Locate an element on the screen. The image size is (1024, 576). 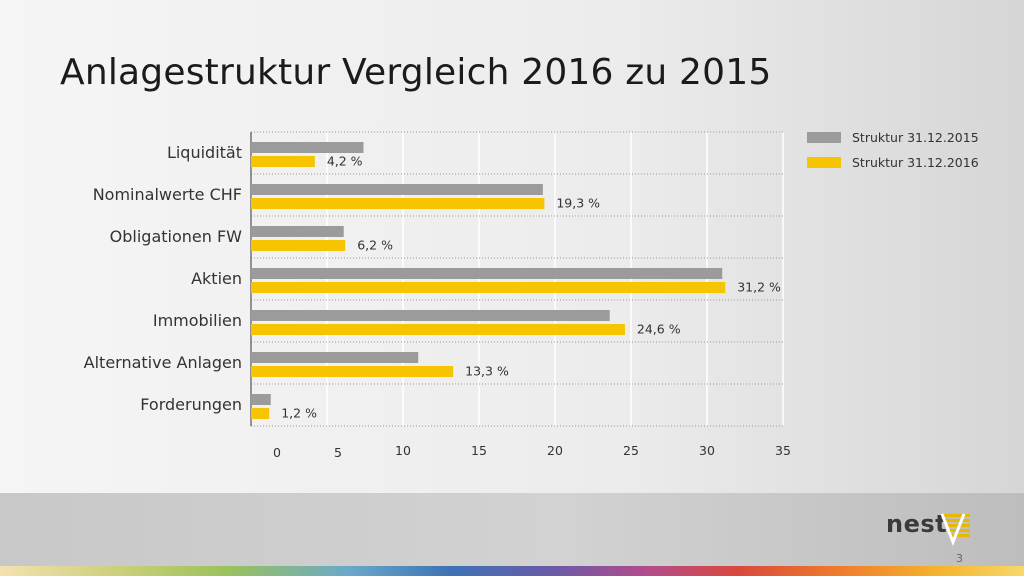
data-label: 4,2 % is located at coordinates (345, 161).